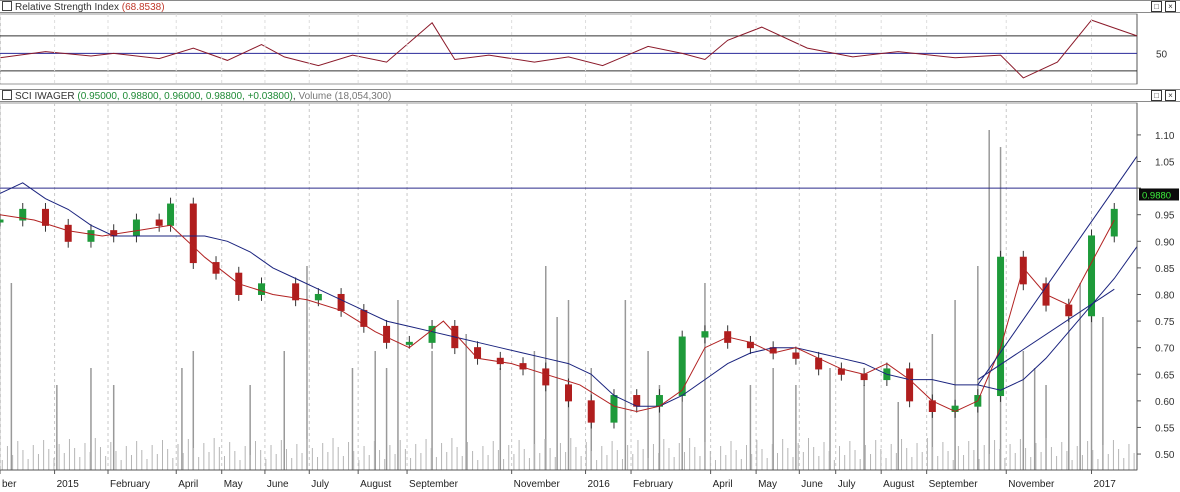 The image size is (1180, 492). I want to click on rsi-title: Relative Strength Index, so click(67, 7).